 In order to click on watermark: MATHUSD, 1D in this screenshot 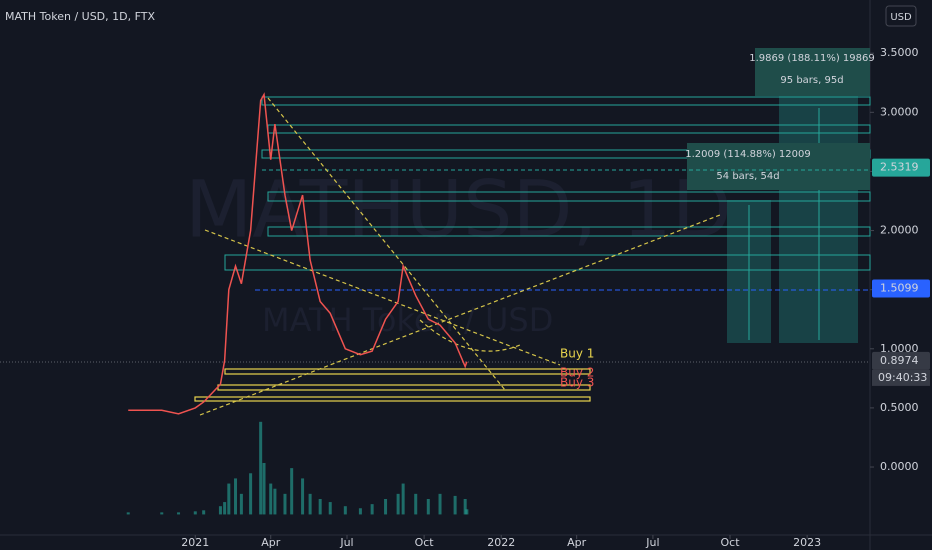, I will do `click(458, 210)`.